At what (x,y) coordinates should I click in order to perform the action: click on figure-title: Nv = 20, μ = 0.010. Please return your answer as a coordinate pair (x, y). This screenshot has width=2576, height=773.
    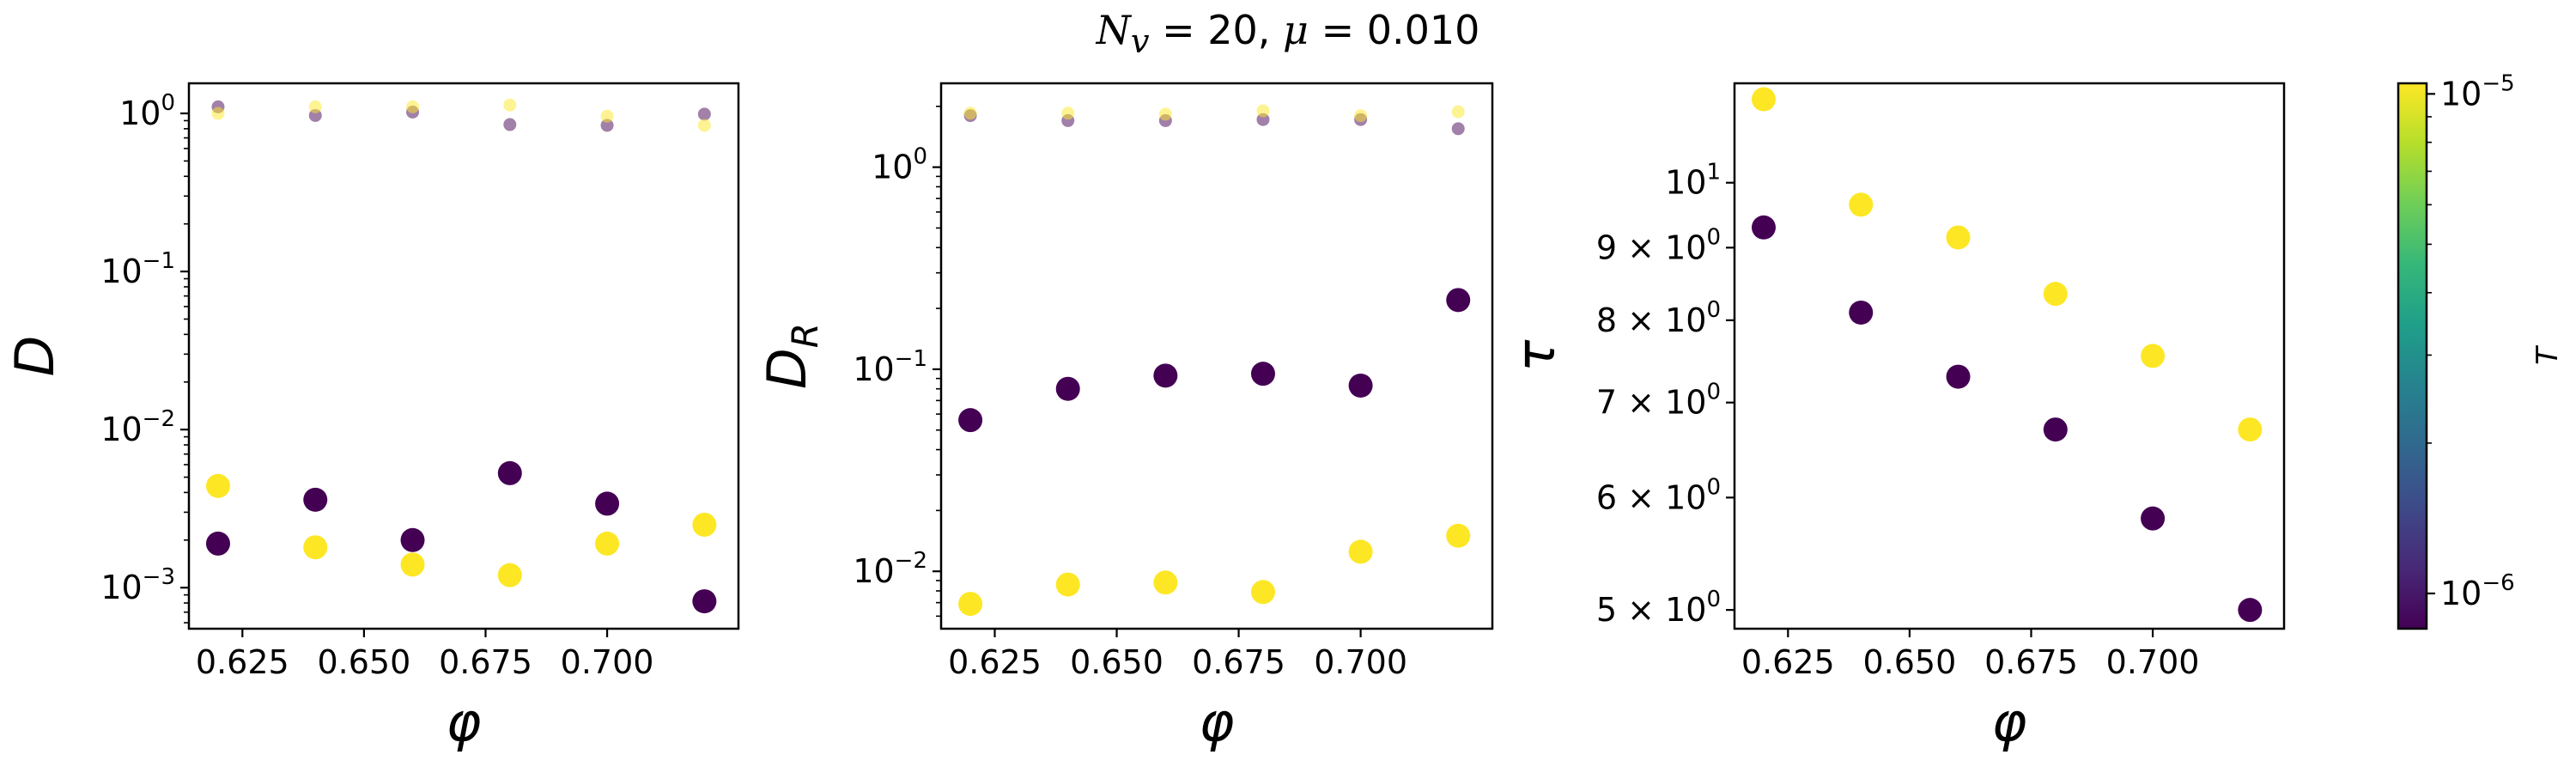
    Looking at the image, I should click on (1288, 34).